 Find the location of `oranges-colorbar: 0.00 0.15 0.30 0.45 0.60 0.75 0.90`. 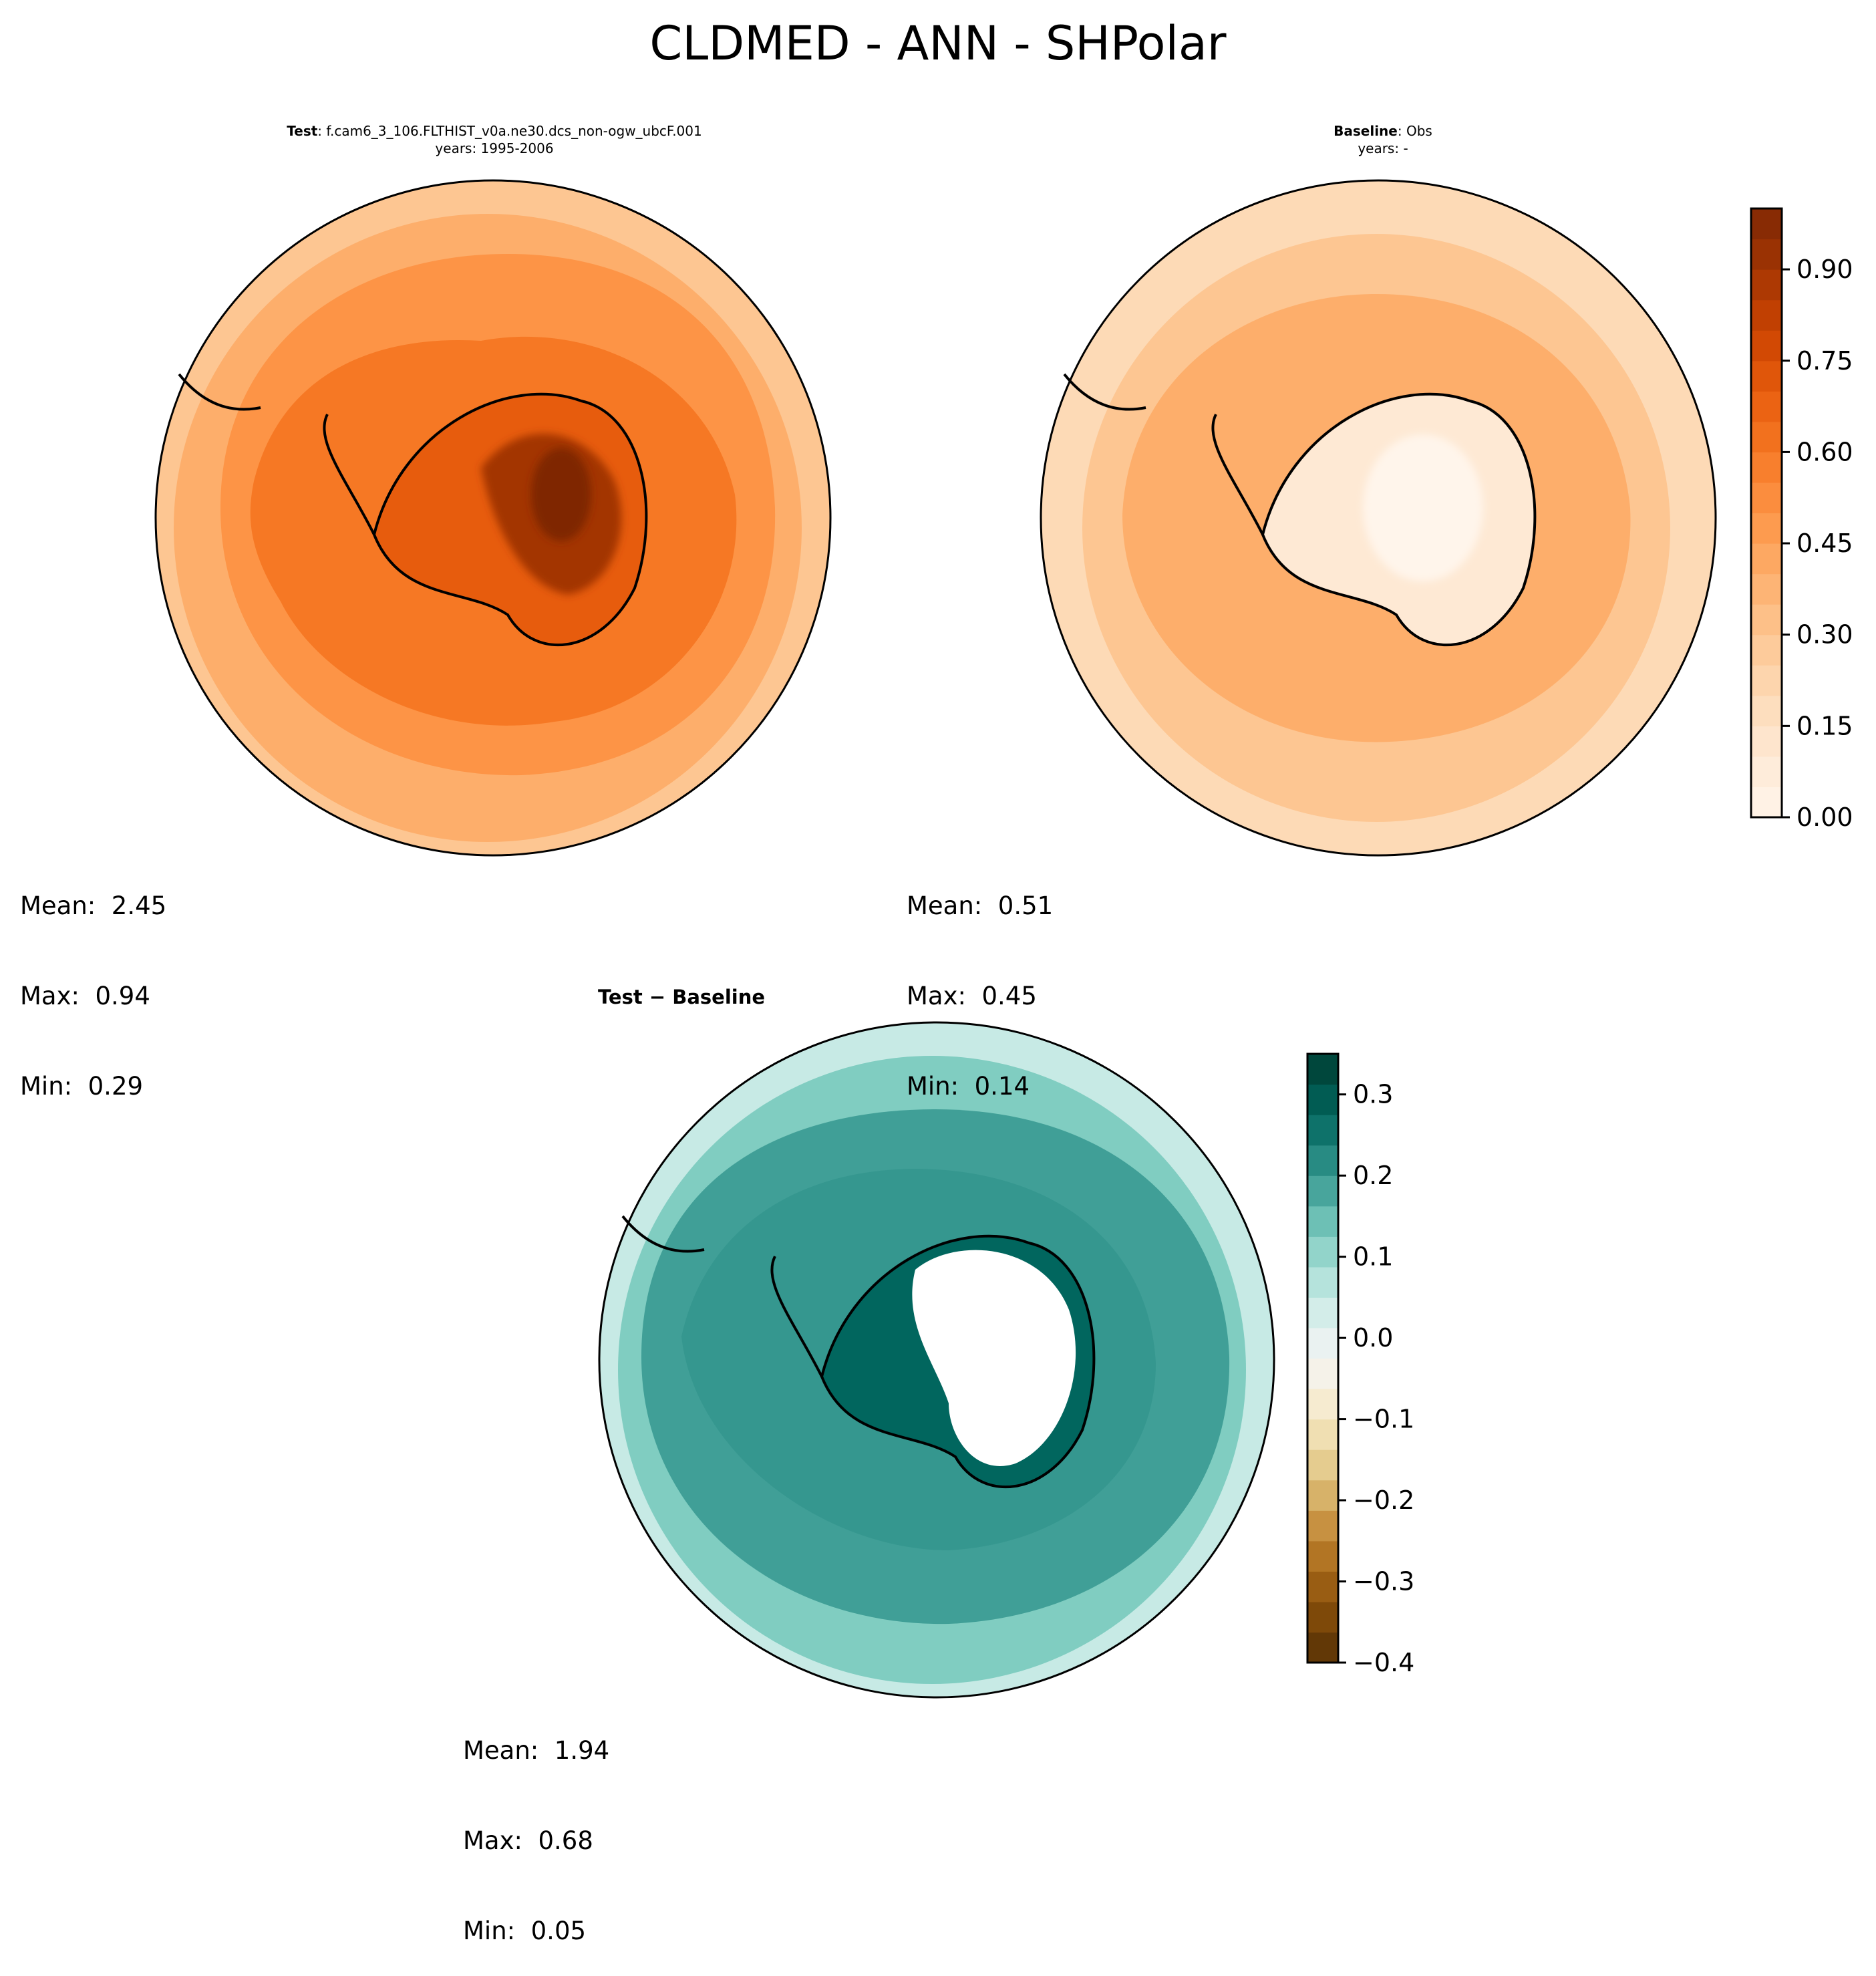

oranges-colorbar: 0.00 0.15 0.30 0.45 0.60 0.75 0.90 is located at coordinates (1801, 519).